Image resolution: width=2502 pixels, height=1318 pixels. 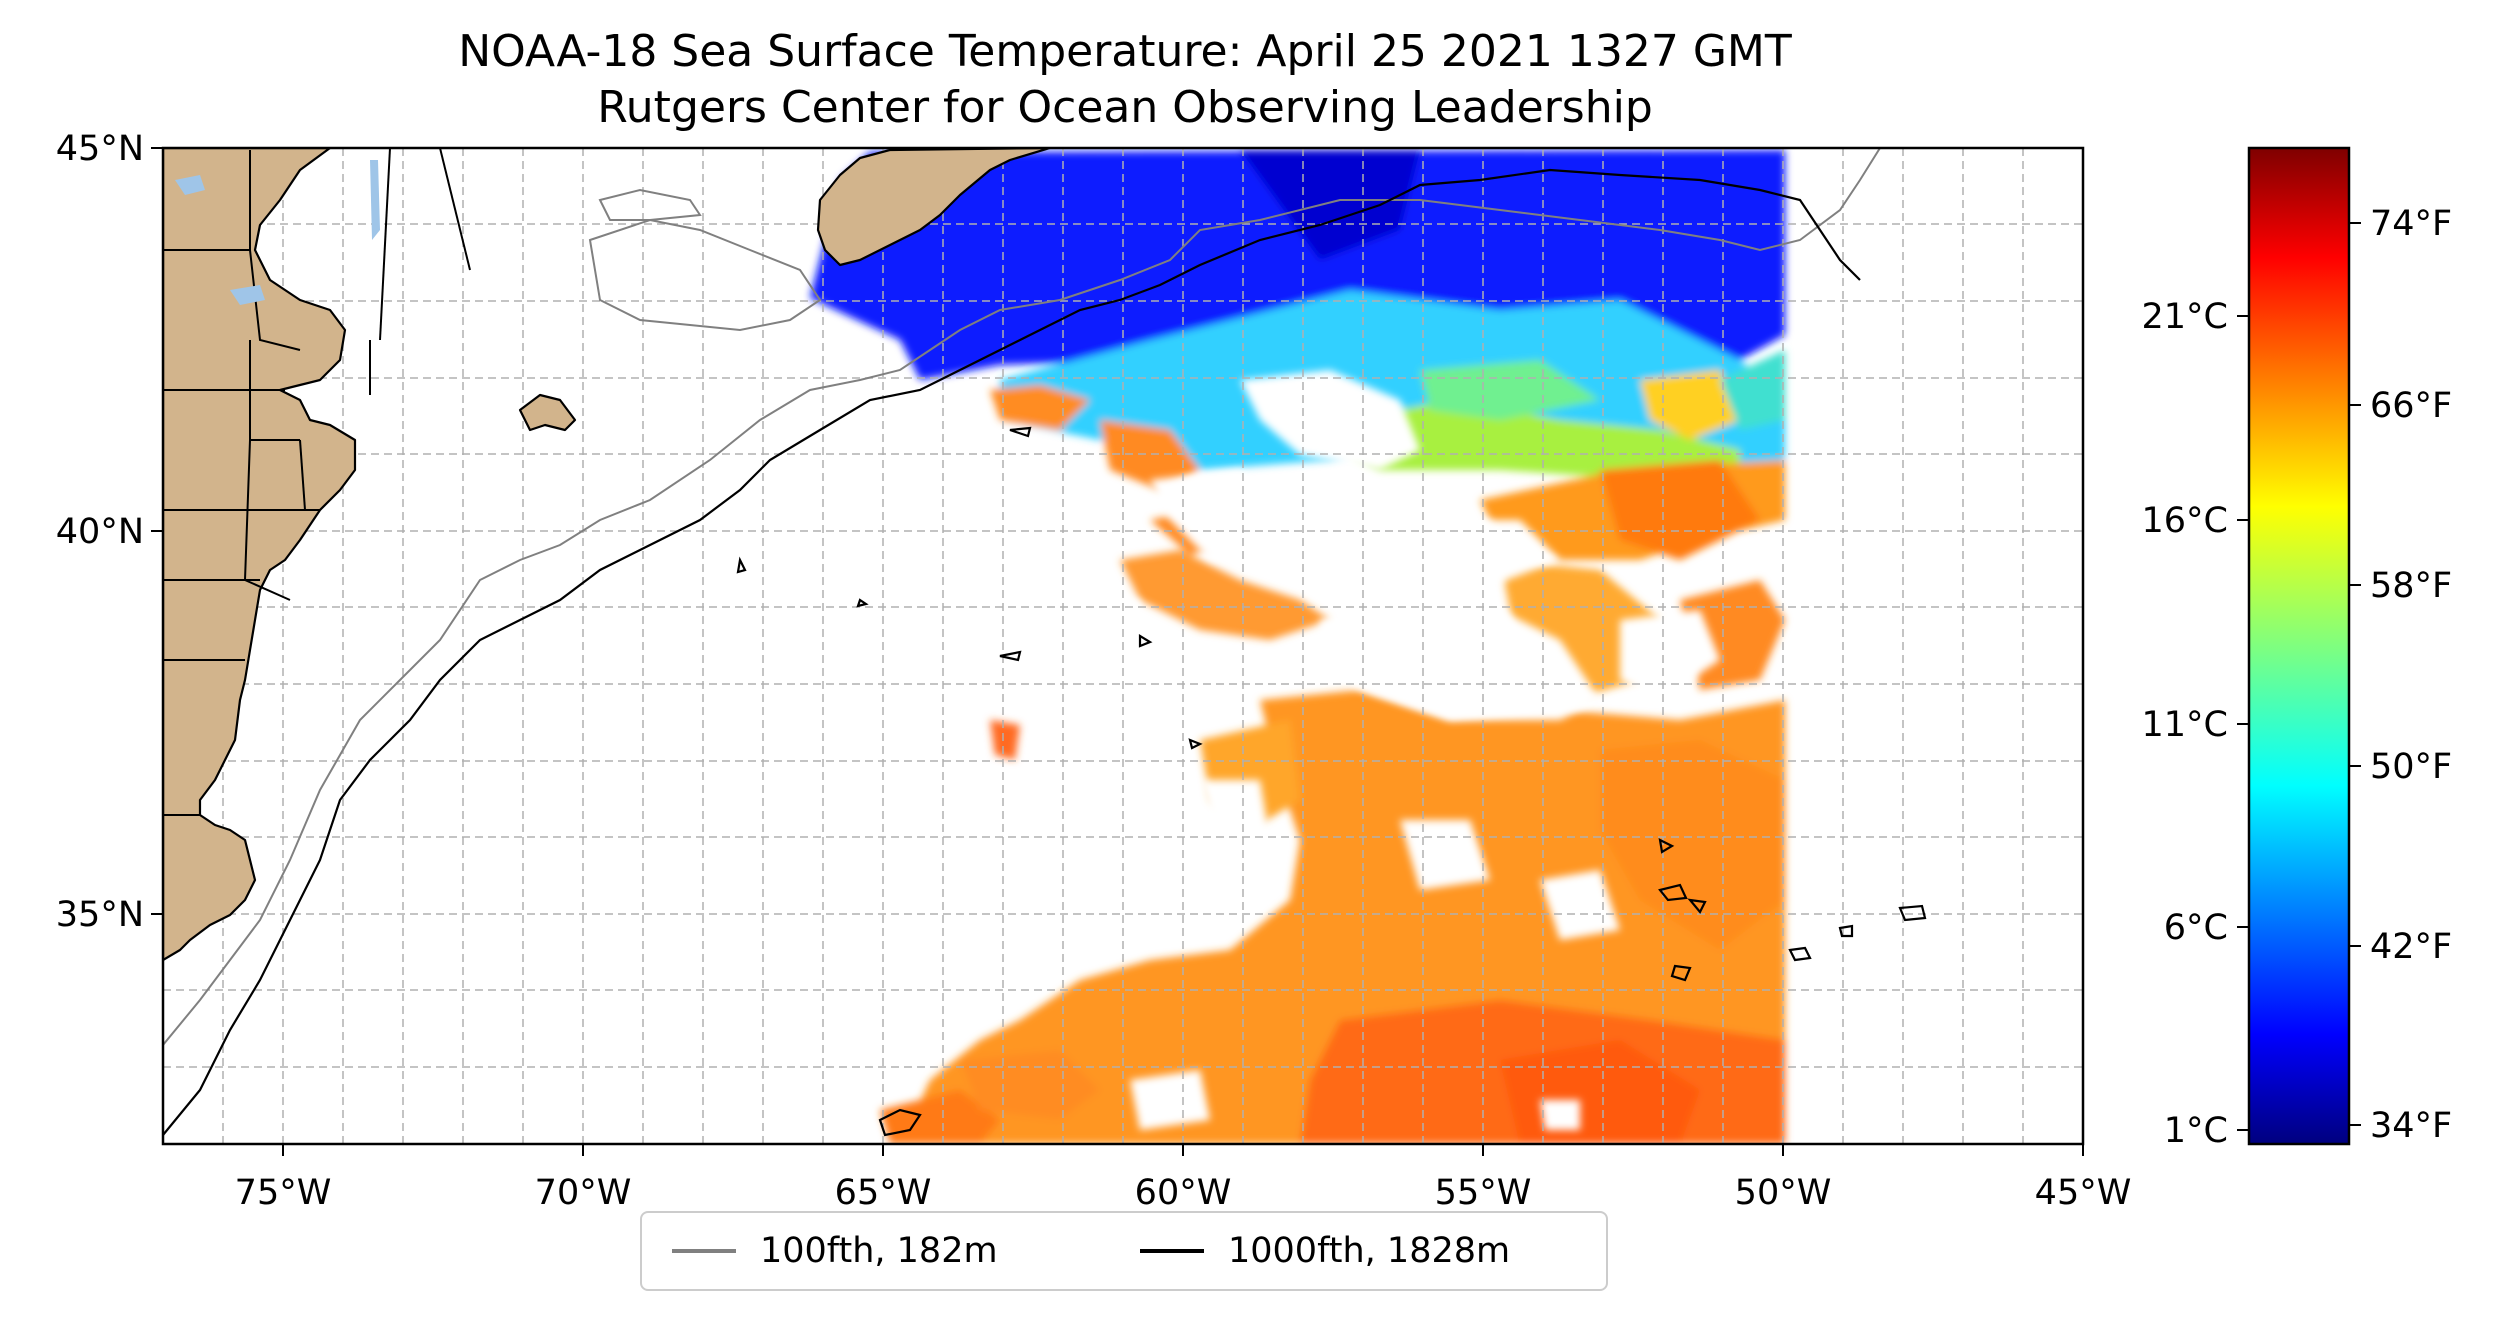 I want to click on land-us-coast, so click(x=260, y=555).